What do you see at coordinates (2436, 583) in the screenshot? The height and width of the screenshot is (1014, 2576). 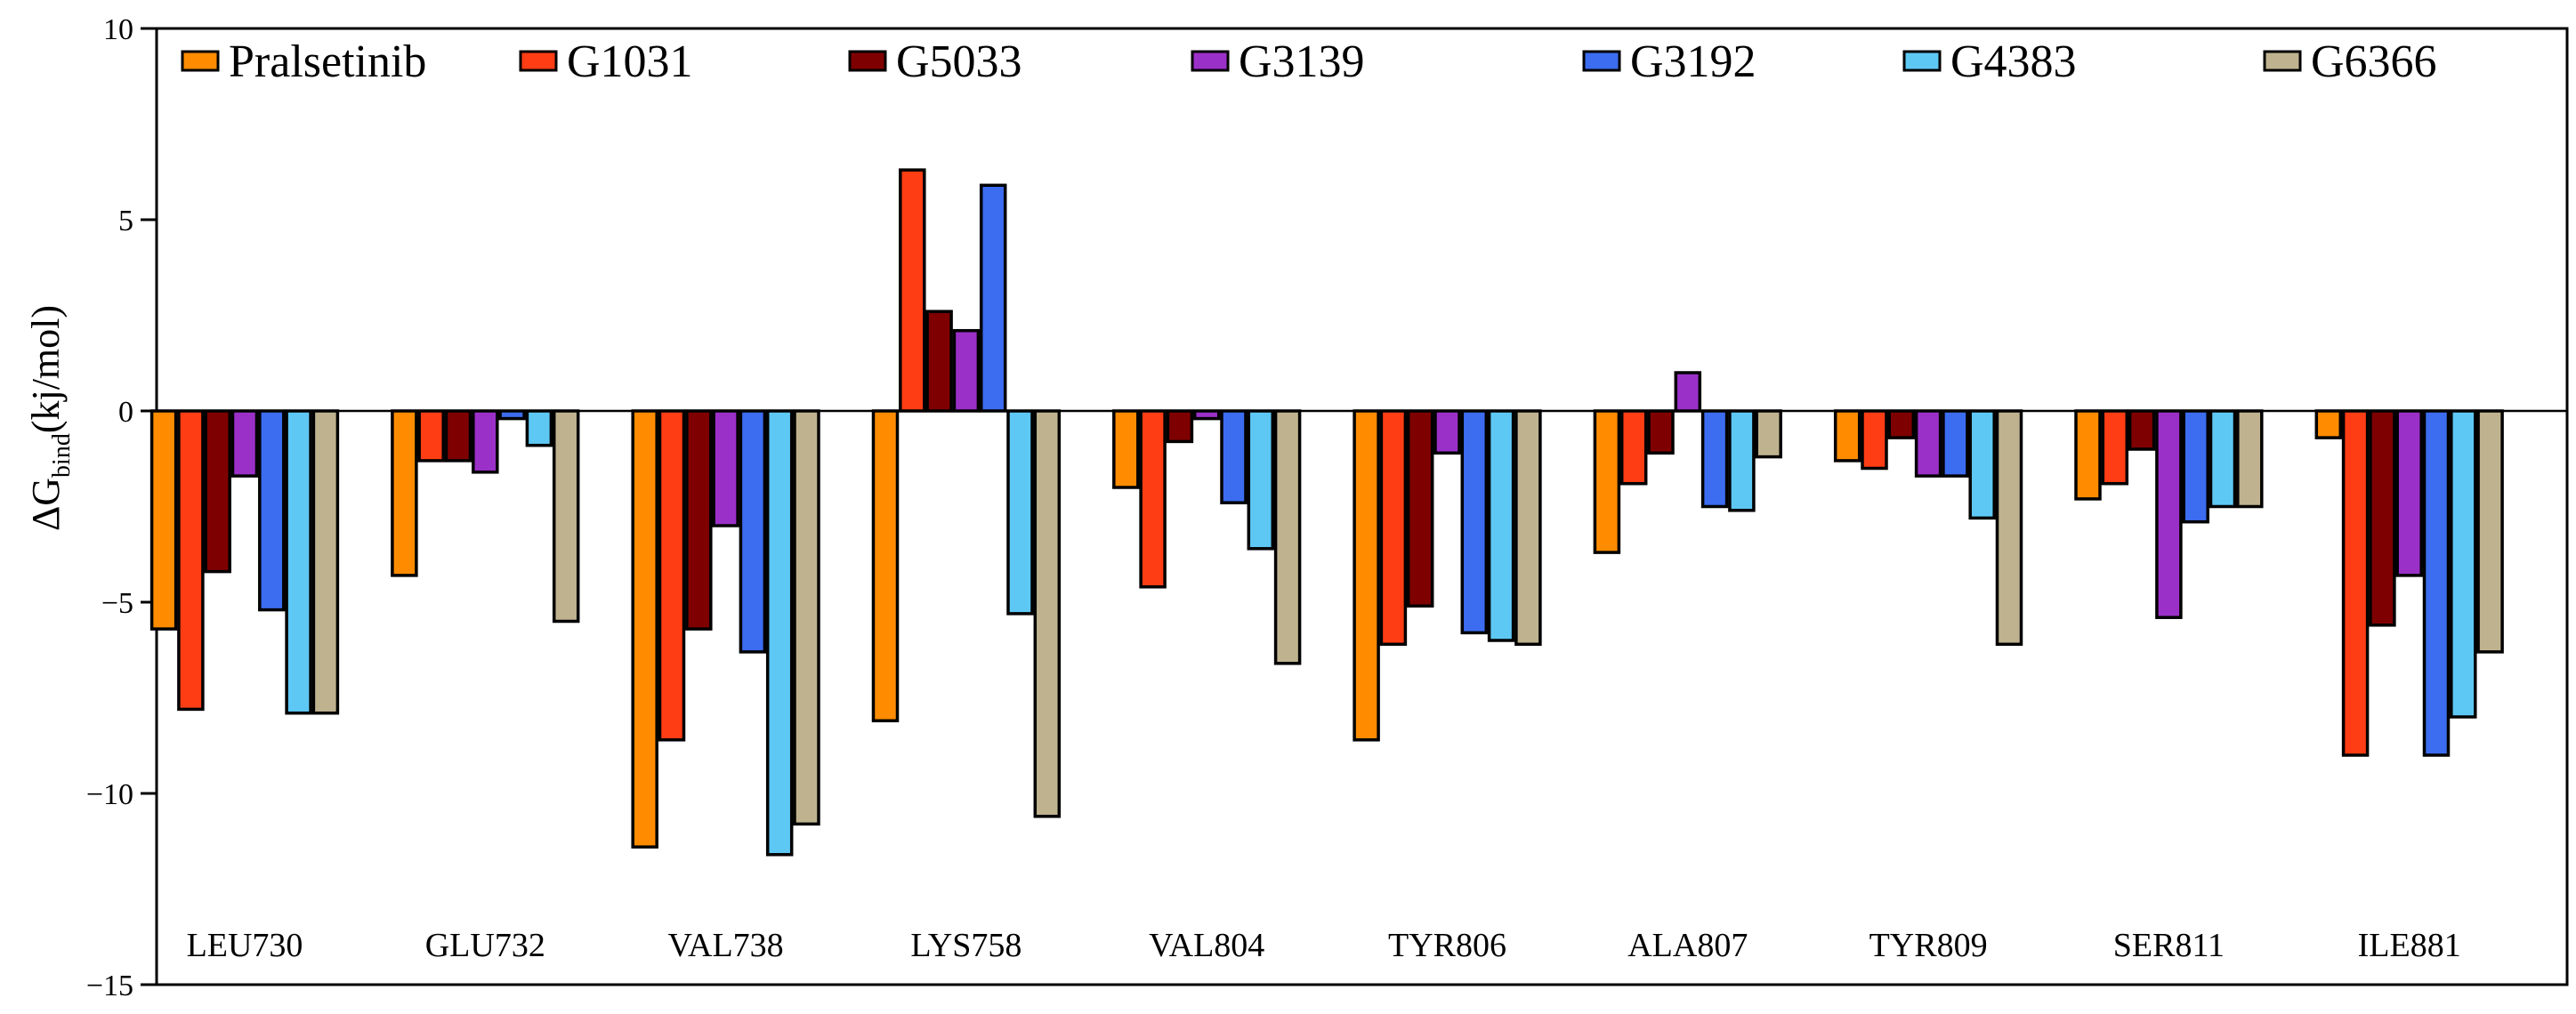 I see `bar-g3192-ile881` at bounding box center [2436, 583].